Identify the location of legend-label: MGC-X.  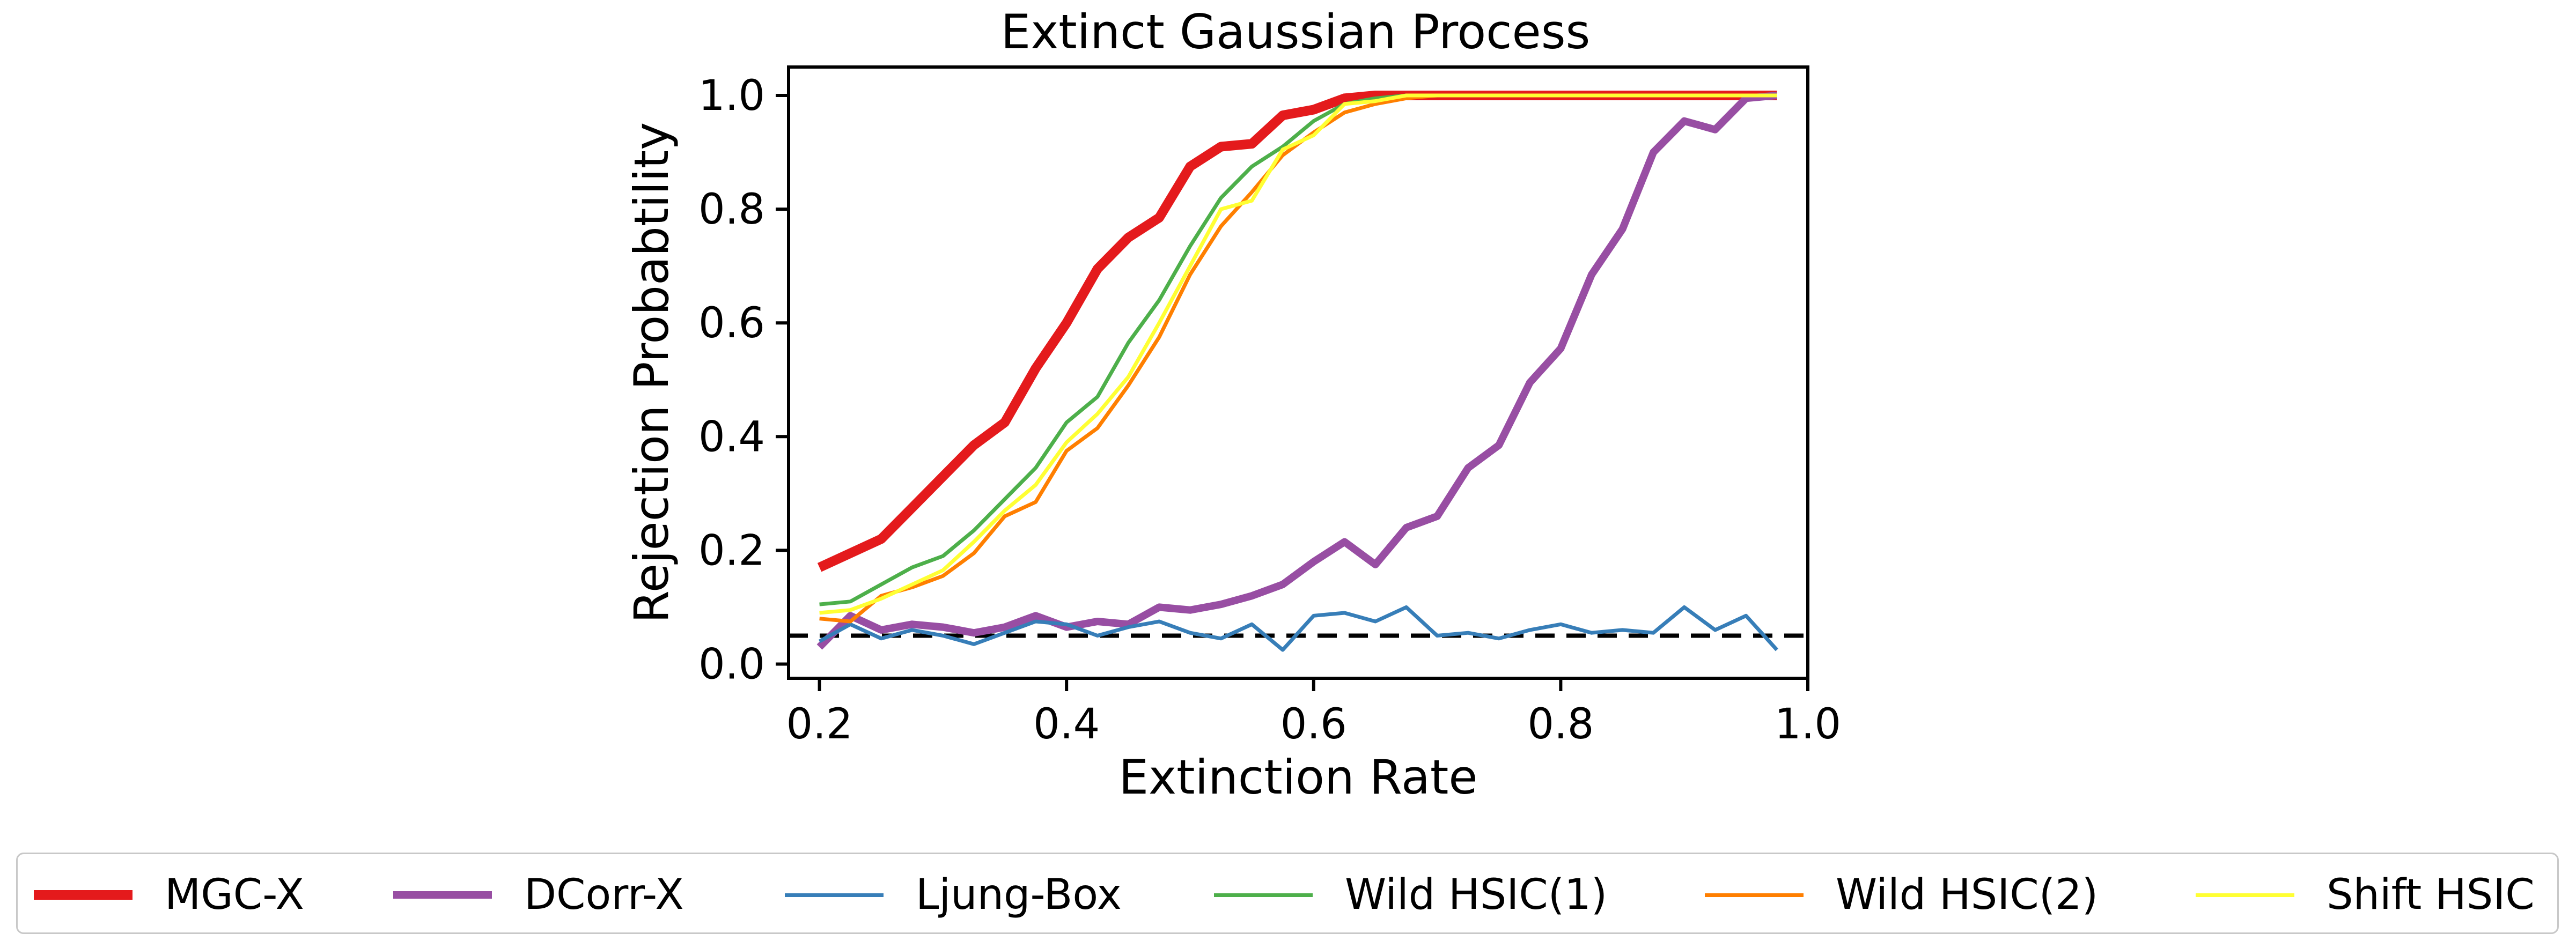
(234, 895).